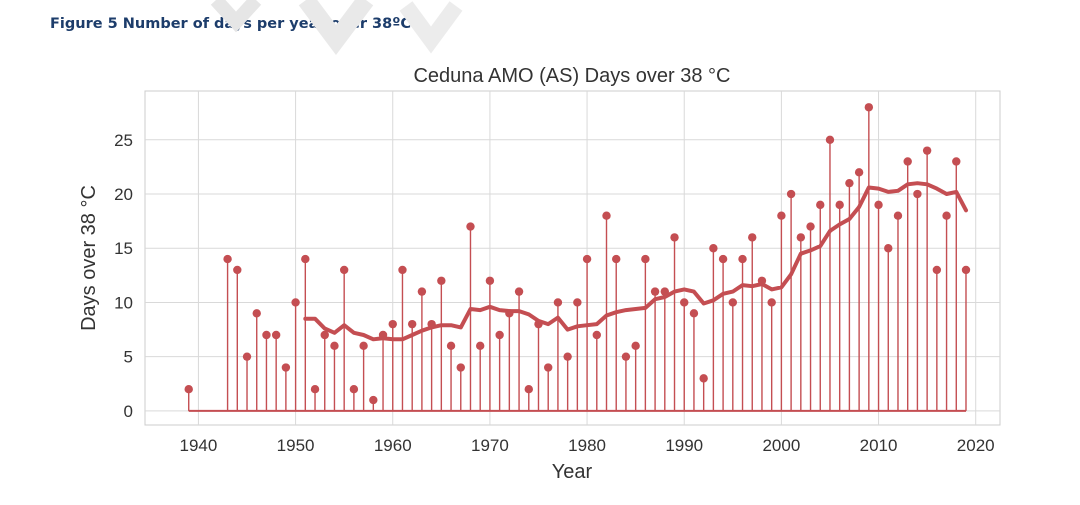 This screenshot has height=505, width=1080. What do you see at coordinates (123, 248) in the screenshot?
I see `y-tick-label: 15` at bounding box center [123, 248].